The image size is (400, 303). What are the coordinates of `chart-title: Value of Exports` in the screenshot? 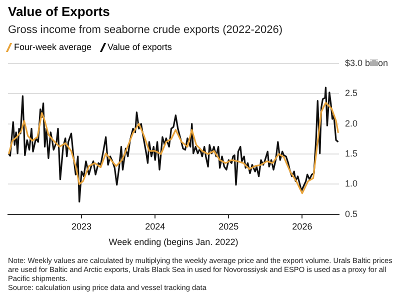 It's located at (59, 11).